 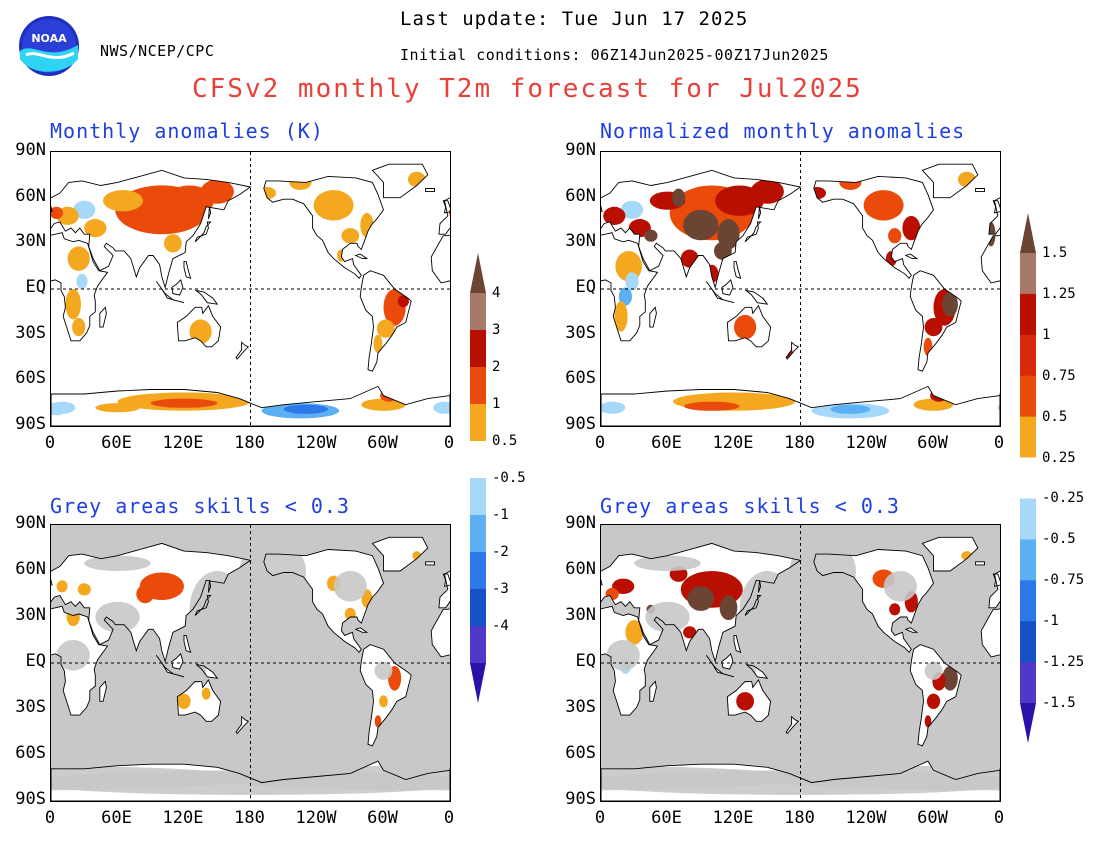 I want to click on colorbar-label: 1, so click(x=496, y=404).